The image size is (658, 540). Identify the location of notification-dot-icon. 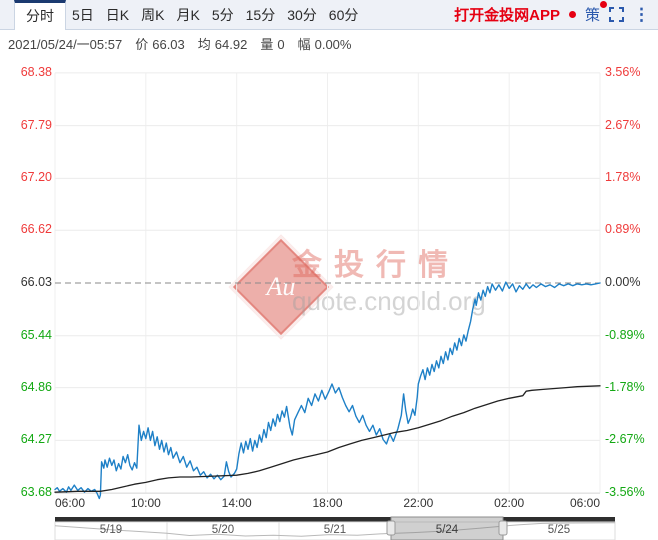
(603, 4).